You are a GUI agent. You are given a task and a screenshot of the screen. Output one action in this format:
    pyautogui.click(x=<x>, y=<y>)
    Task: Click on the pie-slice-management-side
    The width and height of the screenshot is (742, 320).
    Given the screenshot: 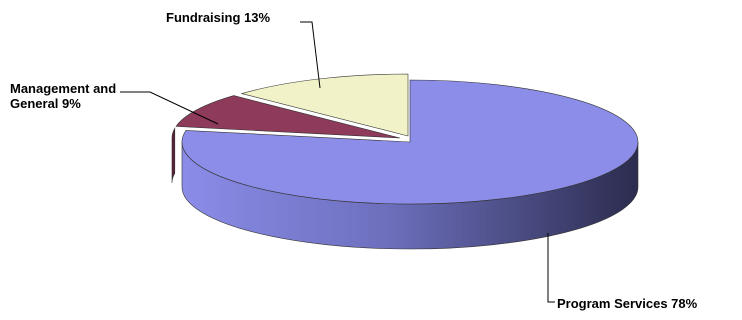 What is the action you would take?
    pyautogui.click(x=173, y=155)
    